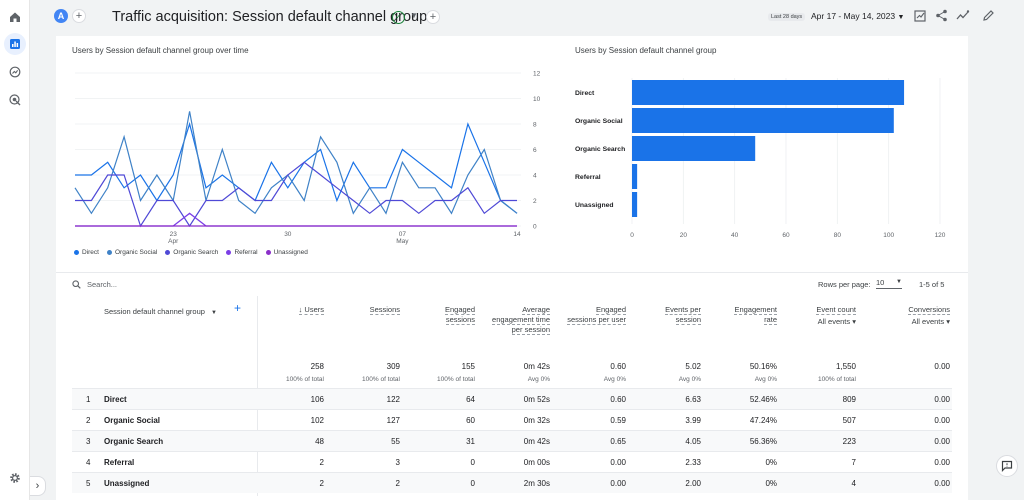 This screenshot has height=500, width=1024. I want to click on column-header-label: Engaged sessions per user, so click(596, 315).